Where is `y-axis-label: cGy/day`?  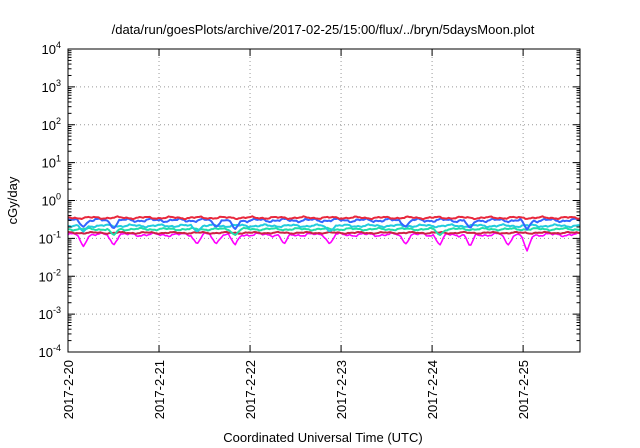 y-axis-label: cGy/day is located at coordinates (12, 200).